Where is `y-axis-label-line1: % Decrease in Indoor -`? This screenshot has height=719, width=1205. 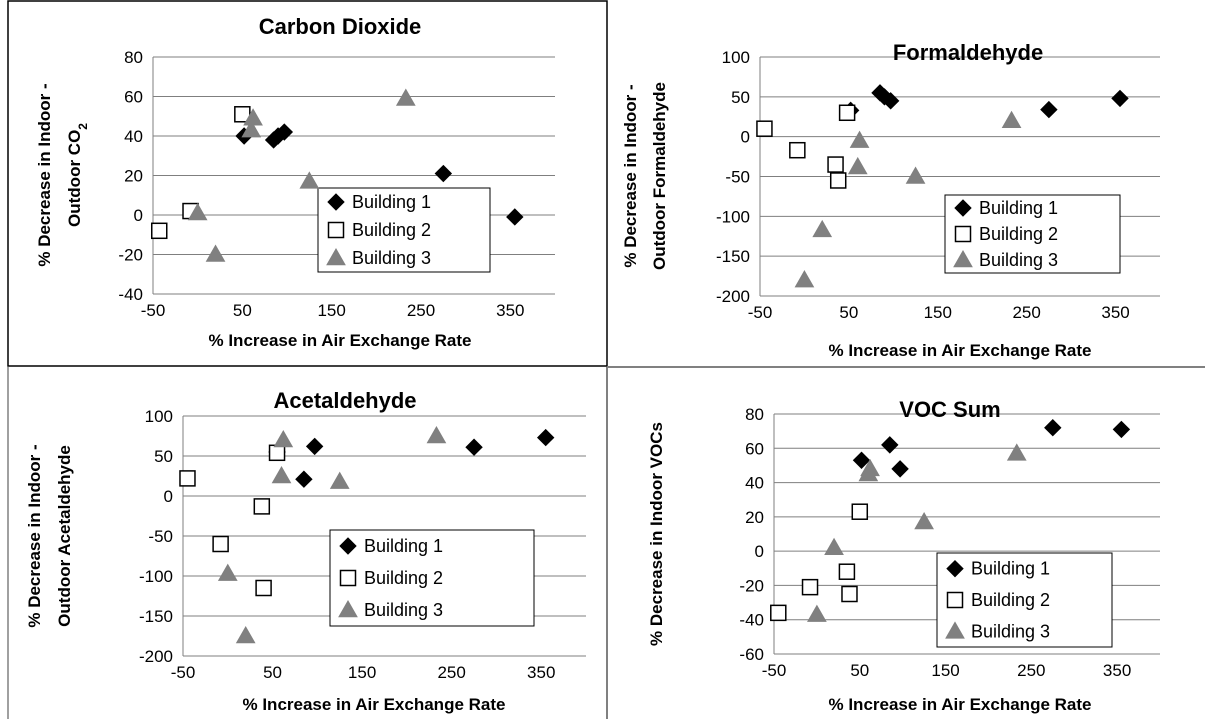
y-axis-label-line1: % Decrease in Indoor - is located at coordinates (34, 535).